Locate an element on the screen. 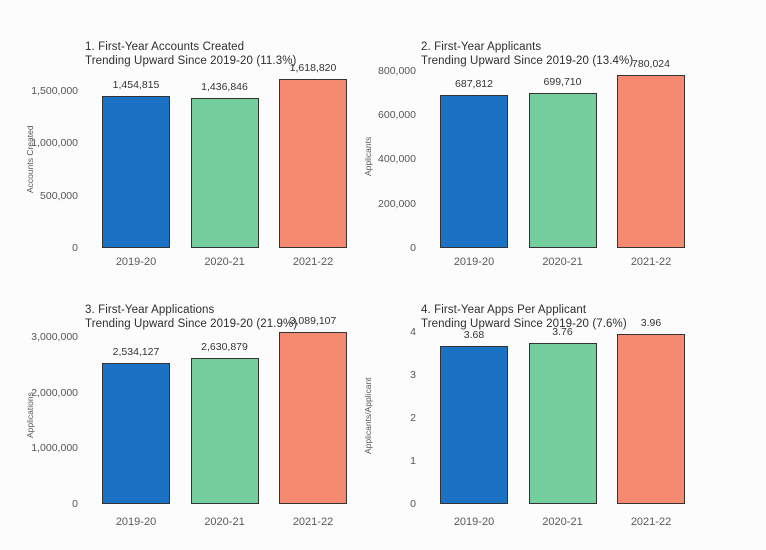 This screenshot has height=550, width=766. chart-title-line1: 2. First-Year Applicants is located at coordinates (481, 47).